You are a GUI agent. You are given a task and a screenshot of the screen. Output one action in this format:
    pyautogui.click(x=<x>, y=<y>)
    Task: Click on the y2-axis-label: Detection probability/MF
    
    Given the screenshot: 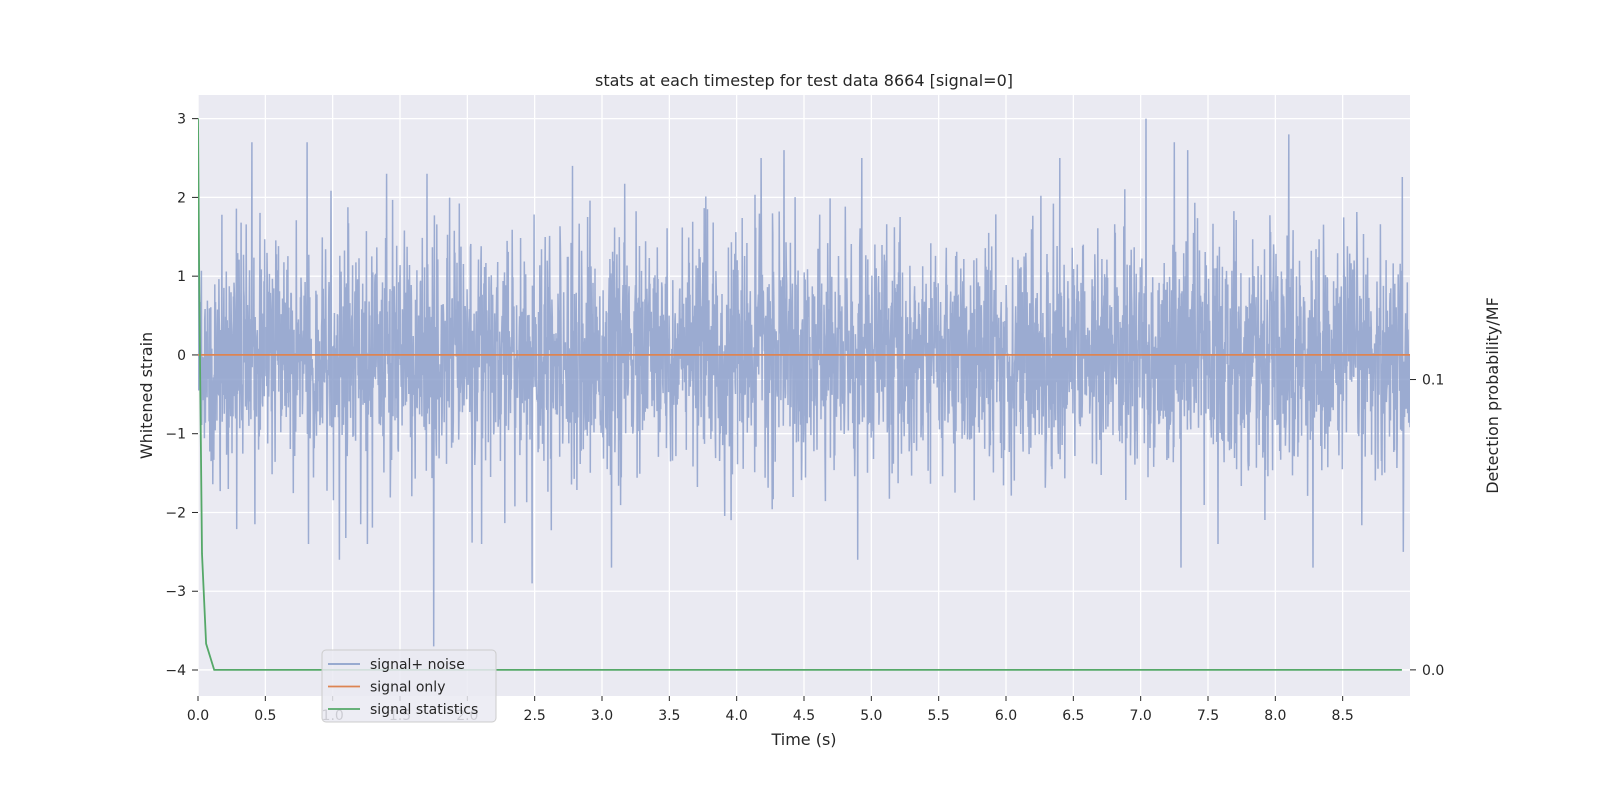 What is the action you would take?
    pyautogui.click(x=1492, y=395)
    